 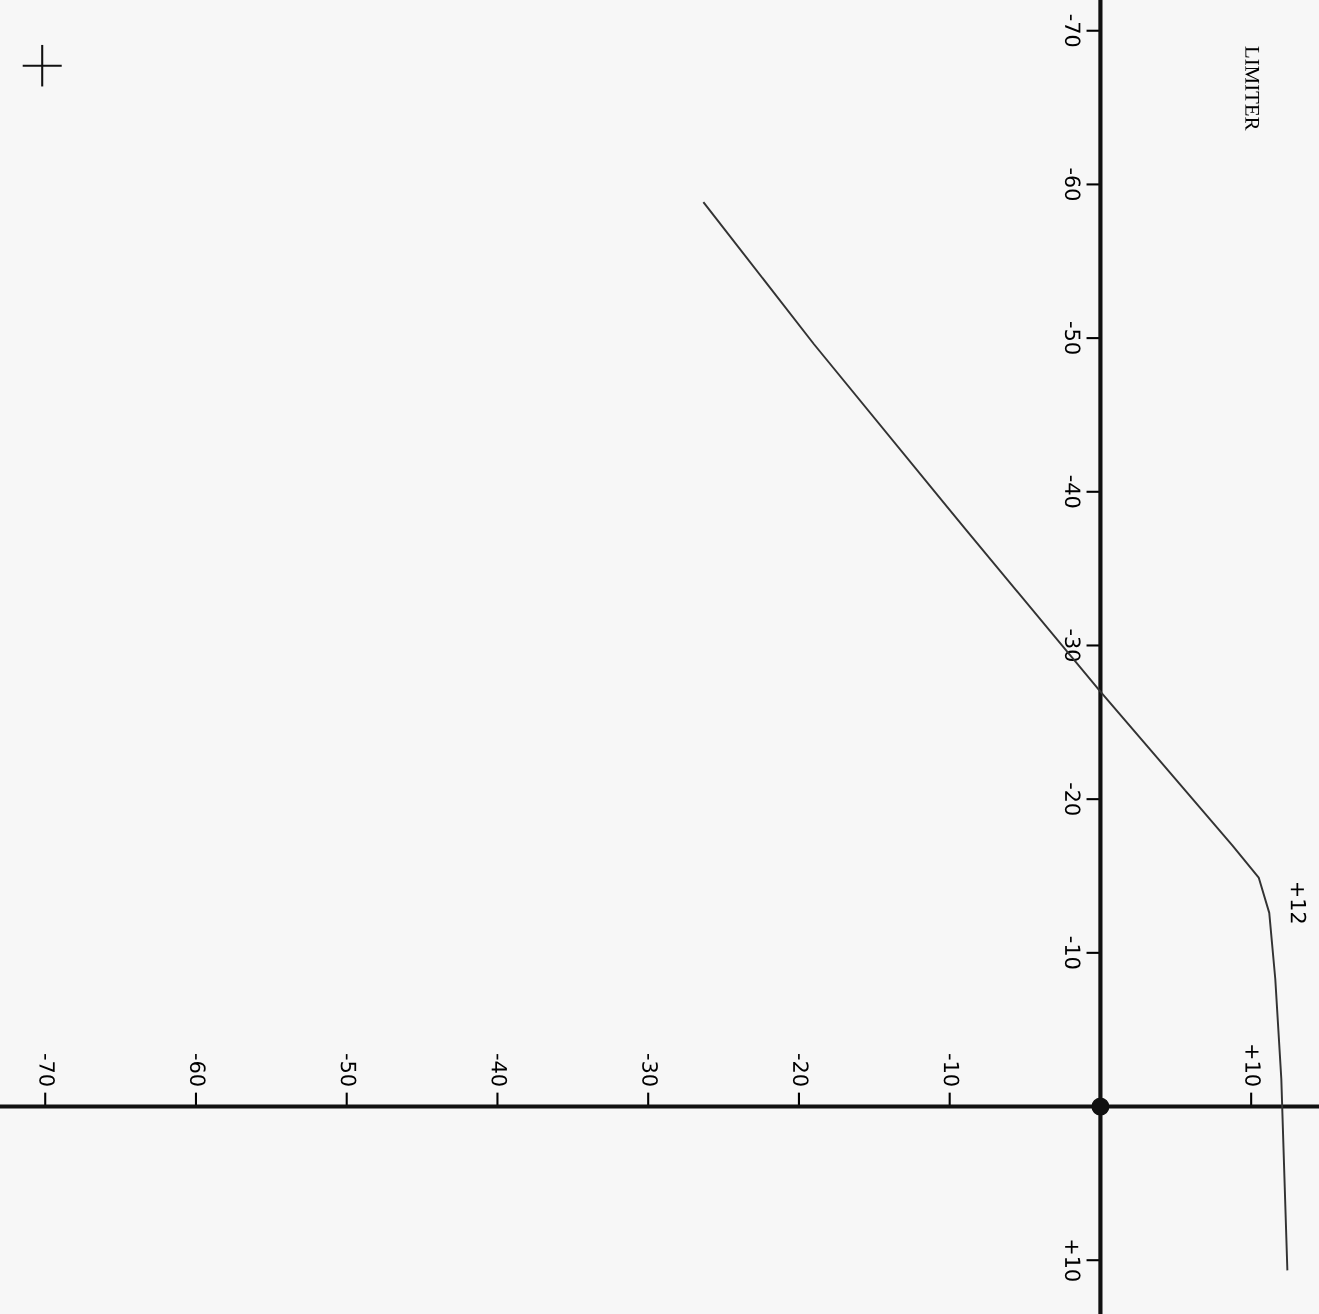 I want to click on x-tick-label: -50, so click(x=348, y=1070).